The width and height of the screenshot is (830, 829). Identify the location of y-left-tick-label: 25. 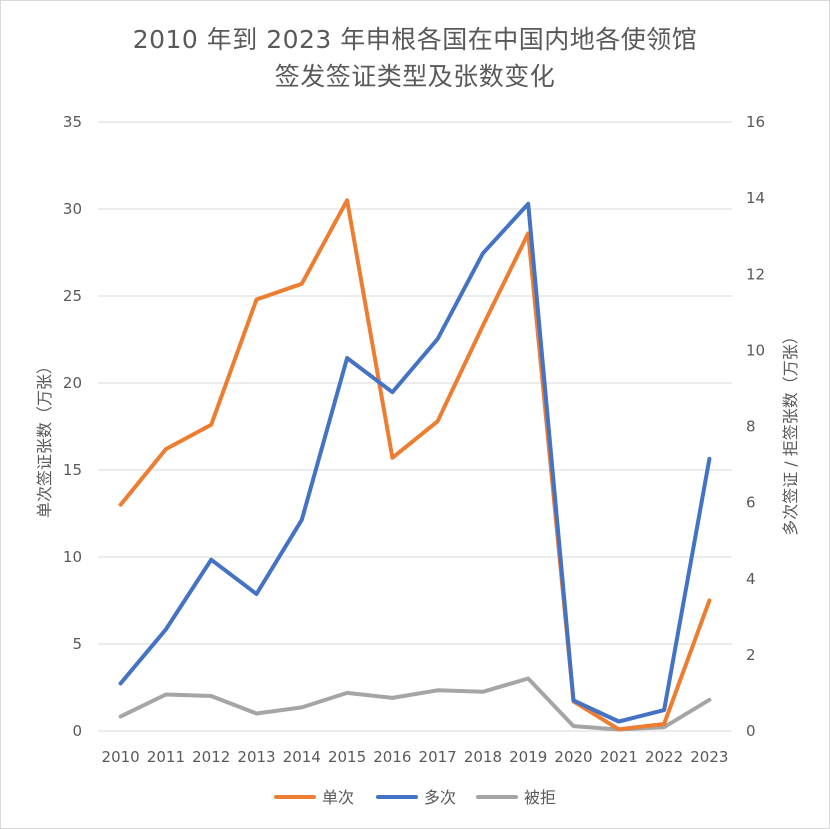
(72, 296).